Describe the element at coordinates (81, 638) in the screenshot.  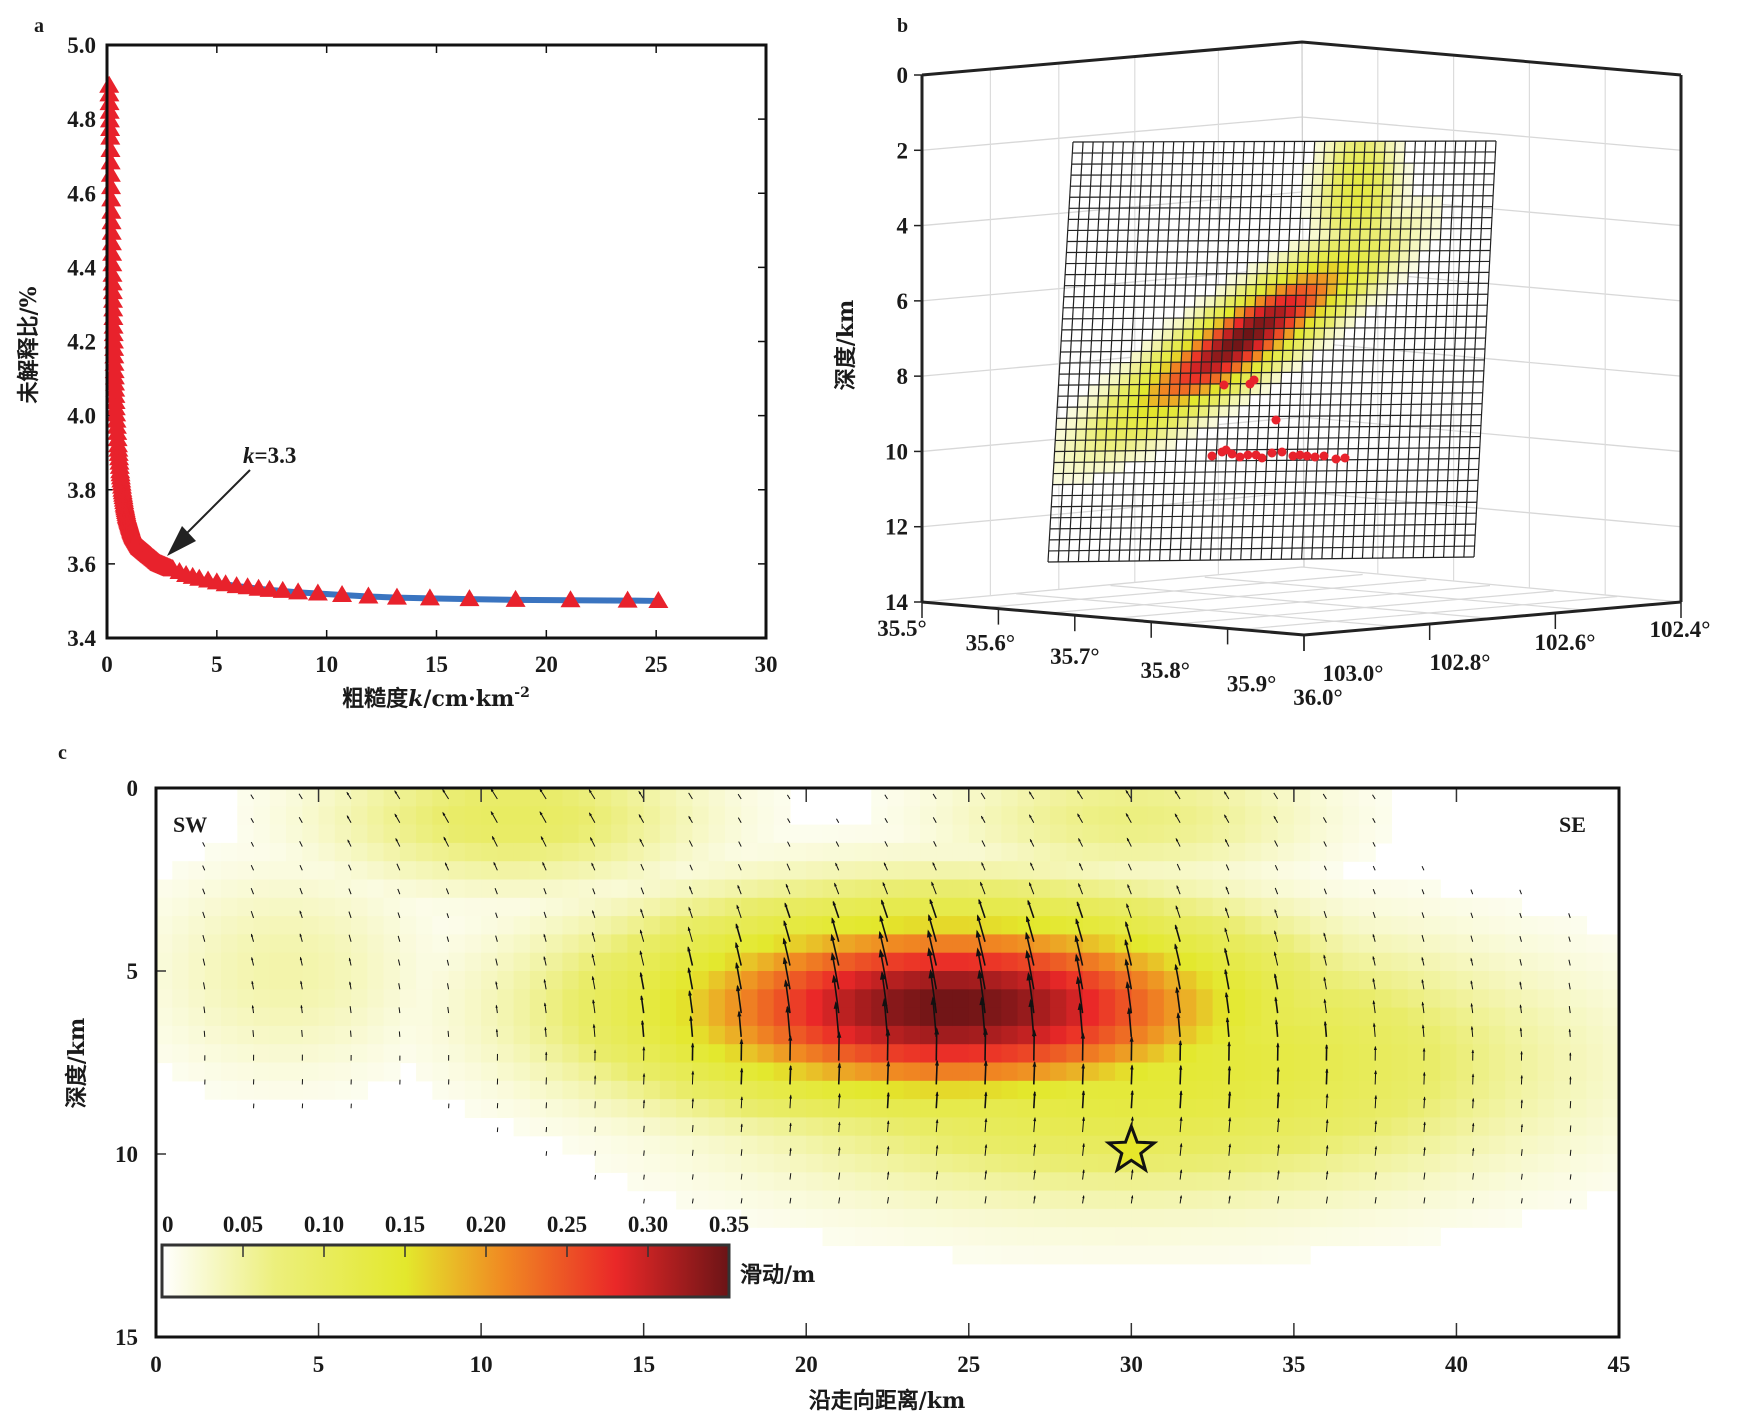
I see `y-tick-label: 3.4` at that location.